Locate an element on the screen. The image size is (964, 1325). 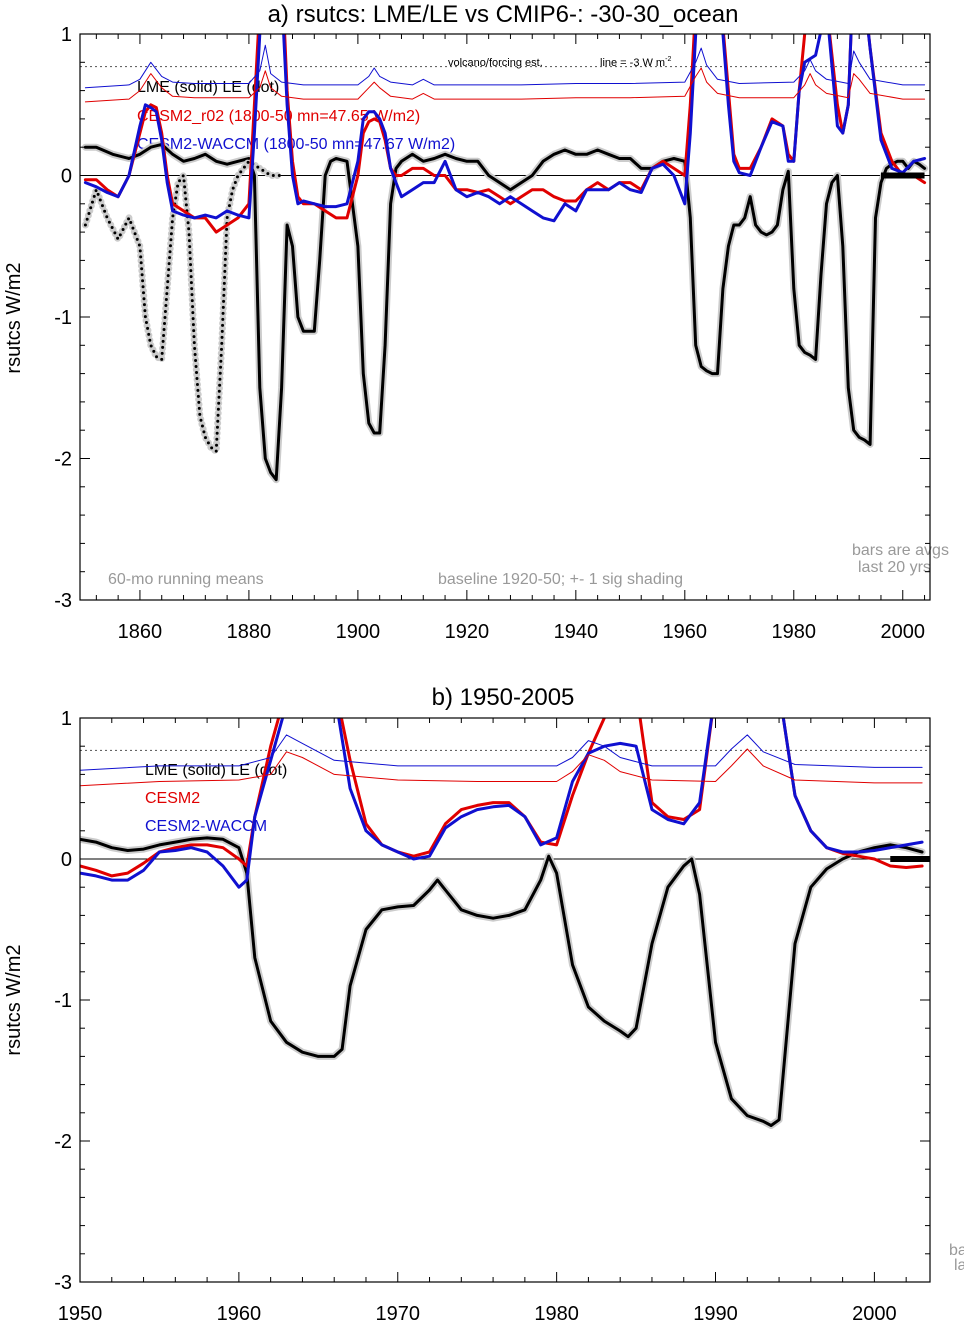
panel-a-ytick-label: 0 is located at coordinates (66, 177).